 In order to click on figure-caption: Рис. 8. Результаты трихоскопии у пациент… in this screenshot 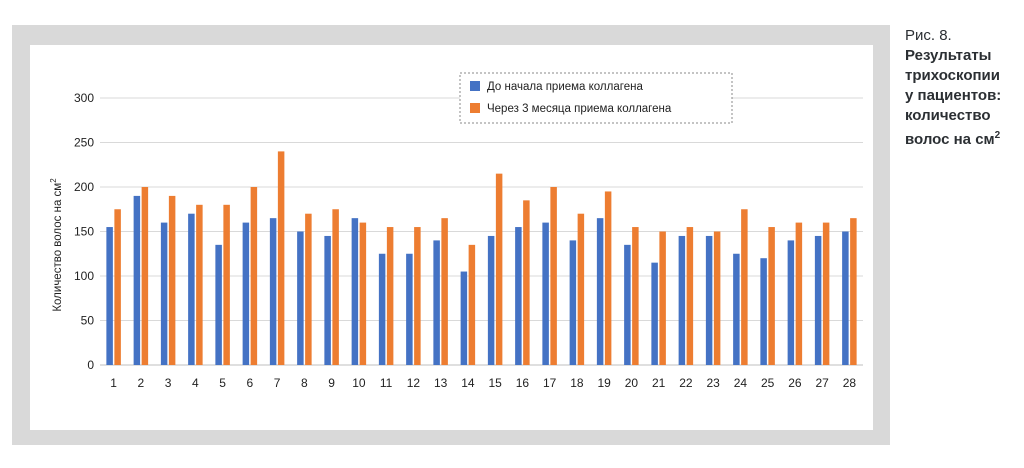, I will do `click(962, 88)`.